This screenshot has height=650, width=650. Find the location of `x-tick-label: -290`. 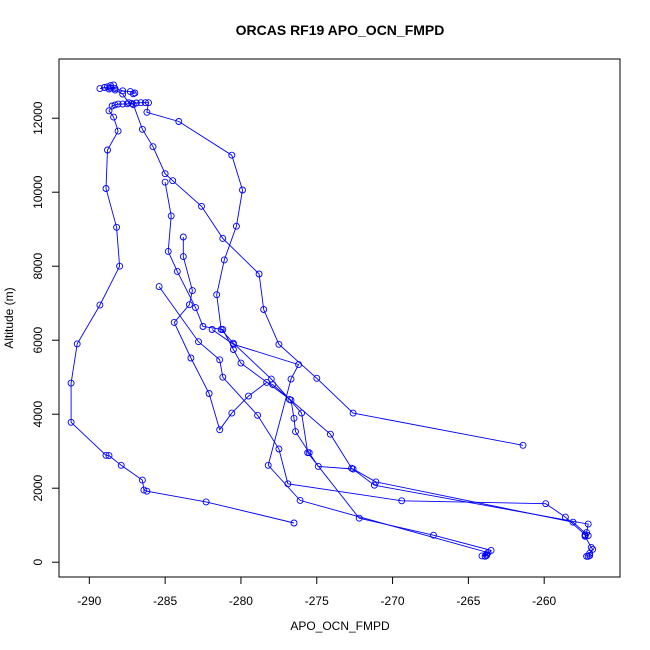

x-tick-label: -290 is located at coordinates (89, 601).